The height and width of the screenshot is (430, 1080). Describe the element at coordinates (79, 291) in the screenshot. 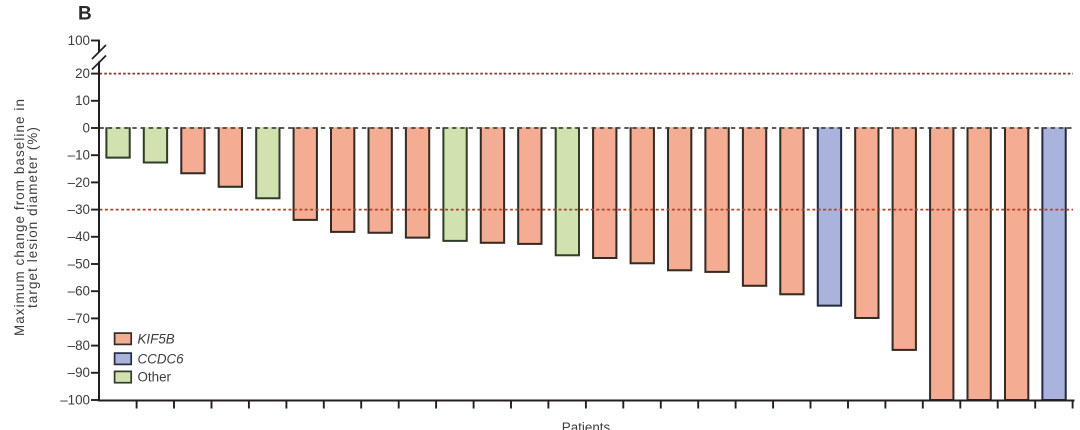

I see `svg-text: –60` at that location.